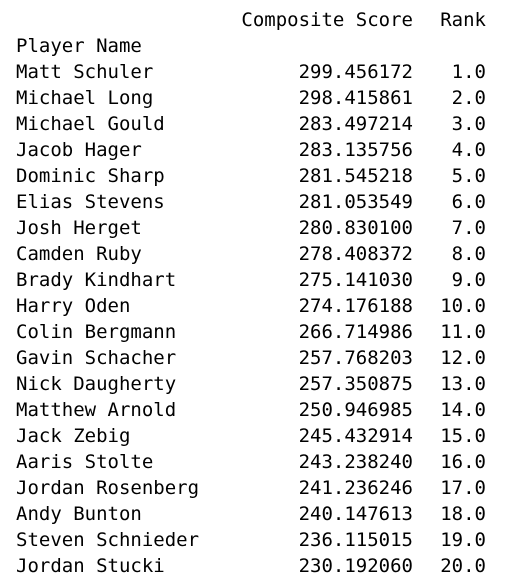 The width and height of the screenshot is (508, 588). Describe the element at coordinates (254, 410) in the screenshot. I see `table-row: Matthew Arnold 250.946985 14.0` at that location.